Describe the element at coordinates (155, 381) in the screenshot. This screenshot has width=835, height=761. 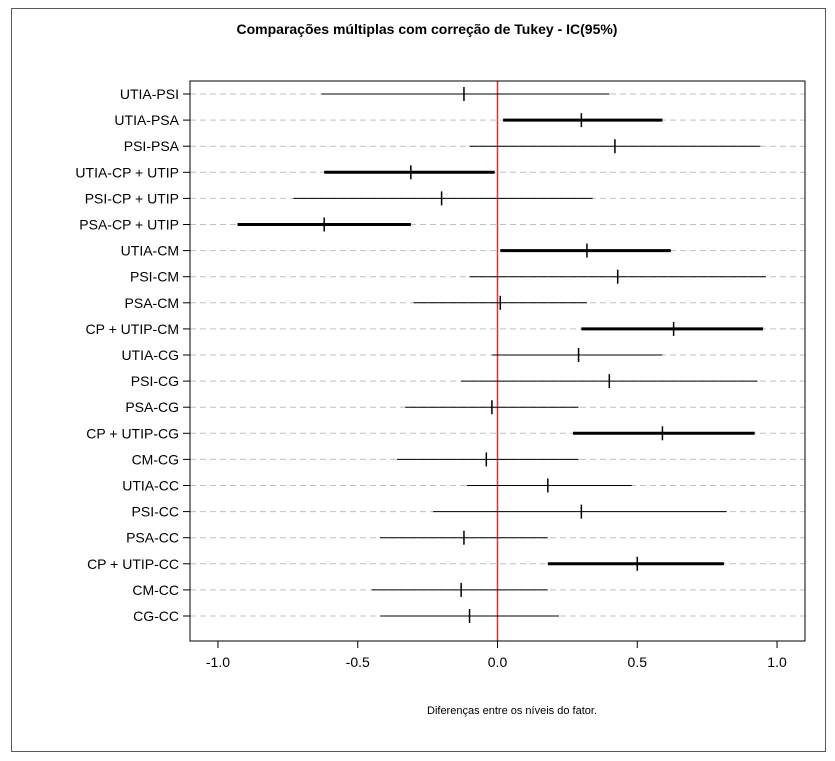
I see `y-tick-label: PSI-CG` at that location.